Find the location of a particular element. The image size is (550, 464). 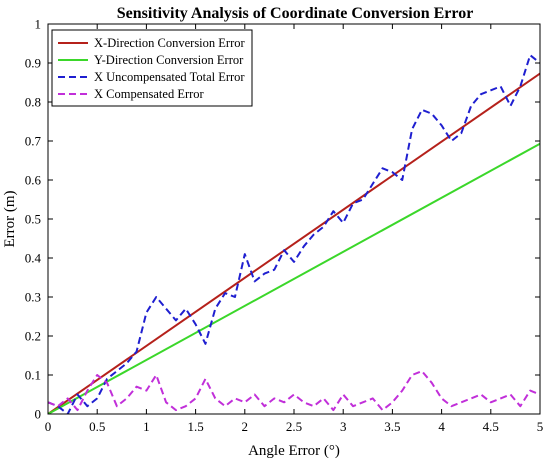

y-tick-label: 0 is located at coordinates (38, 414).